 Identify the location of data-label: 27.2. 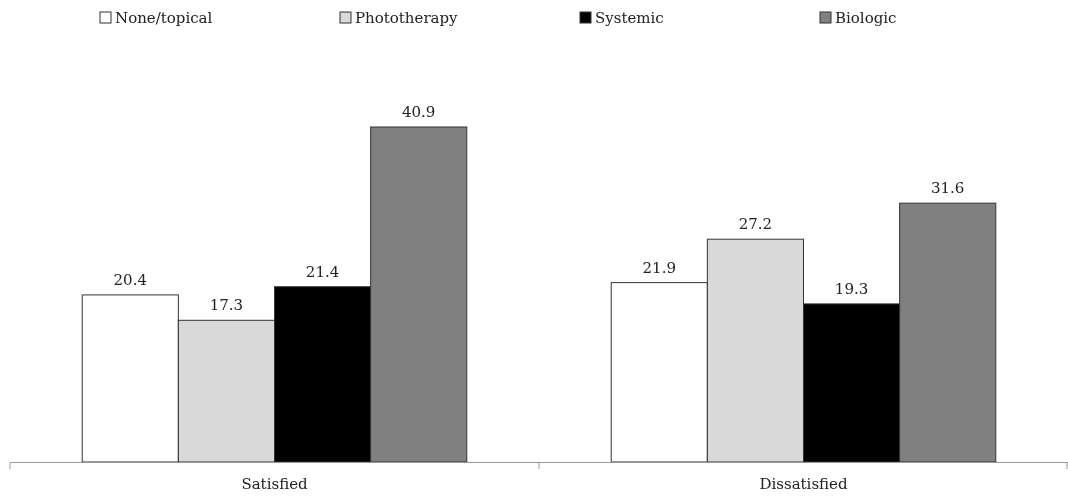
(755, 224).